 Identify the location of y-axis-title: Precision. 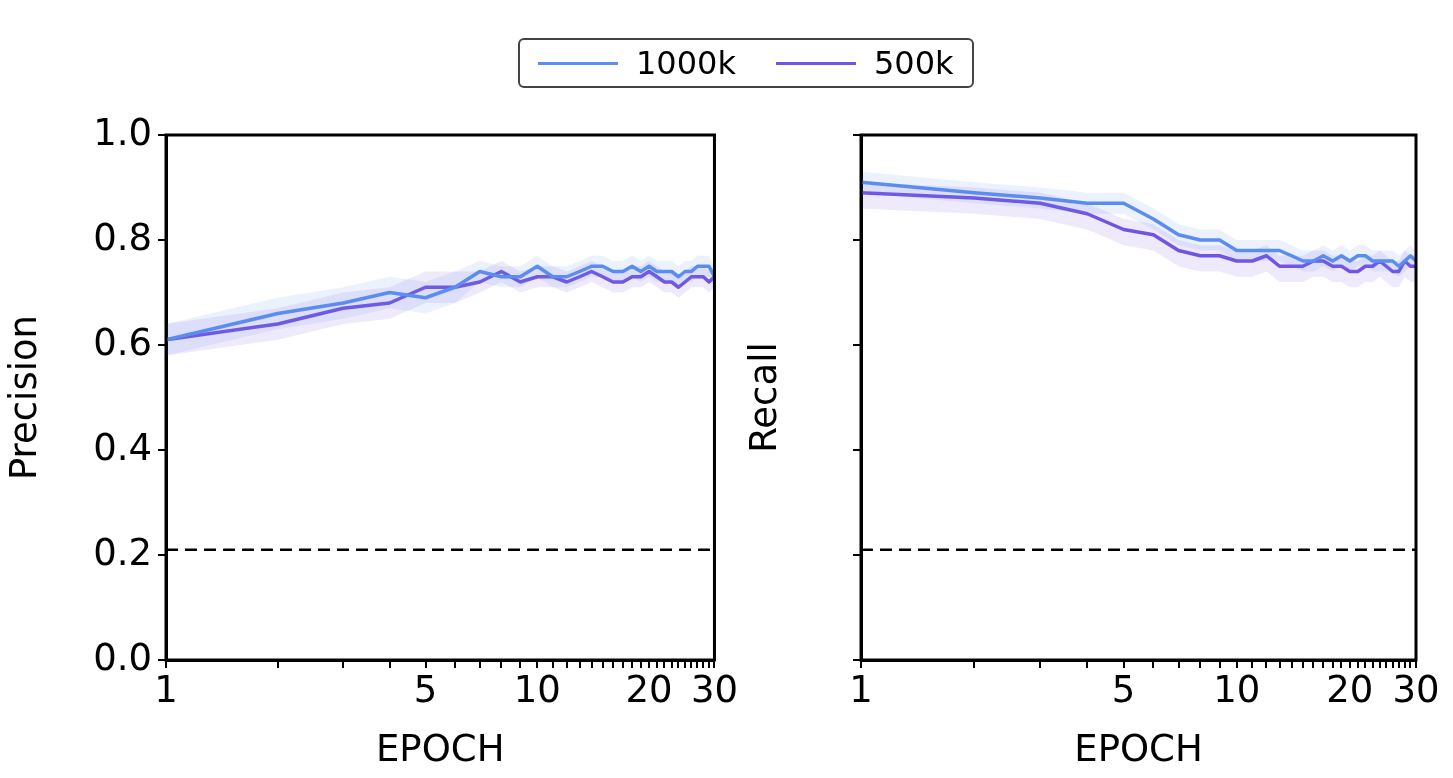
(23, 397).